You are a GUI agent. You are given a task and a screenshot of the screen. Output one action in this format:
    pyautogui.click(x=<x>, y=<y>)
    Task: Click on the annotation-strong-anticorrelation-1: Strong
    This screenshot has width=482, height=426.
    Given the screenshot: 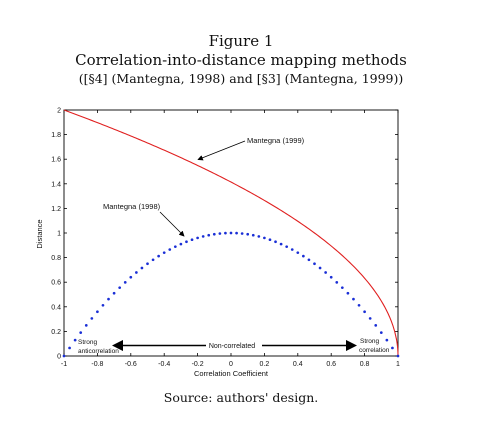 What is the action you would take?
    pyautogui.click(x=88, y=342)
    